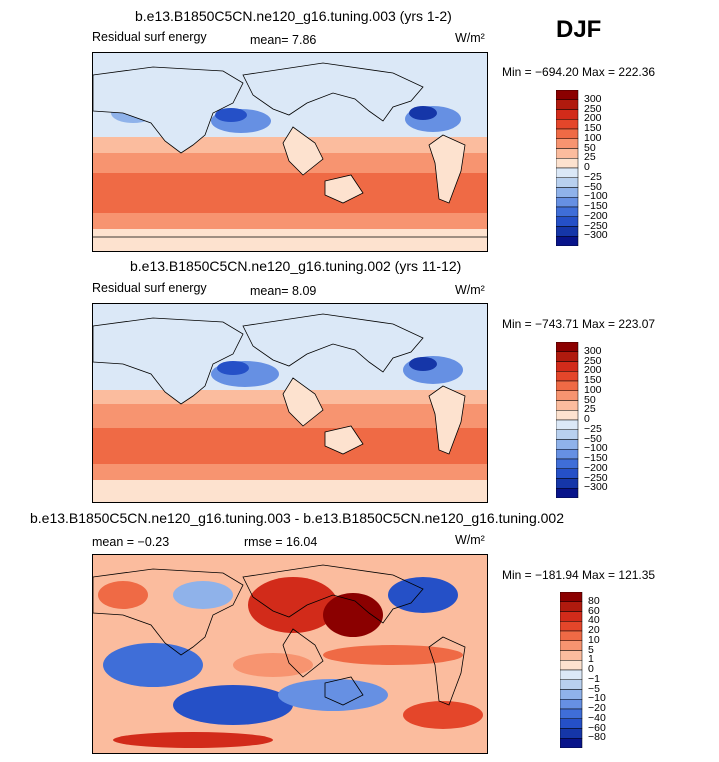 The width and height of the screenshot is (719, 762). Describe the element at coordinates (470, 38) in the screenshot. I see `panel1-units: W/m²` at that location.